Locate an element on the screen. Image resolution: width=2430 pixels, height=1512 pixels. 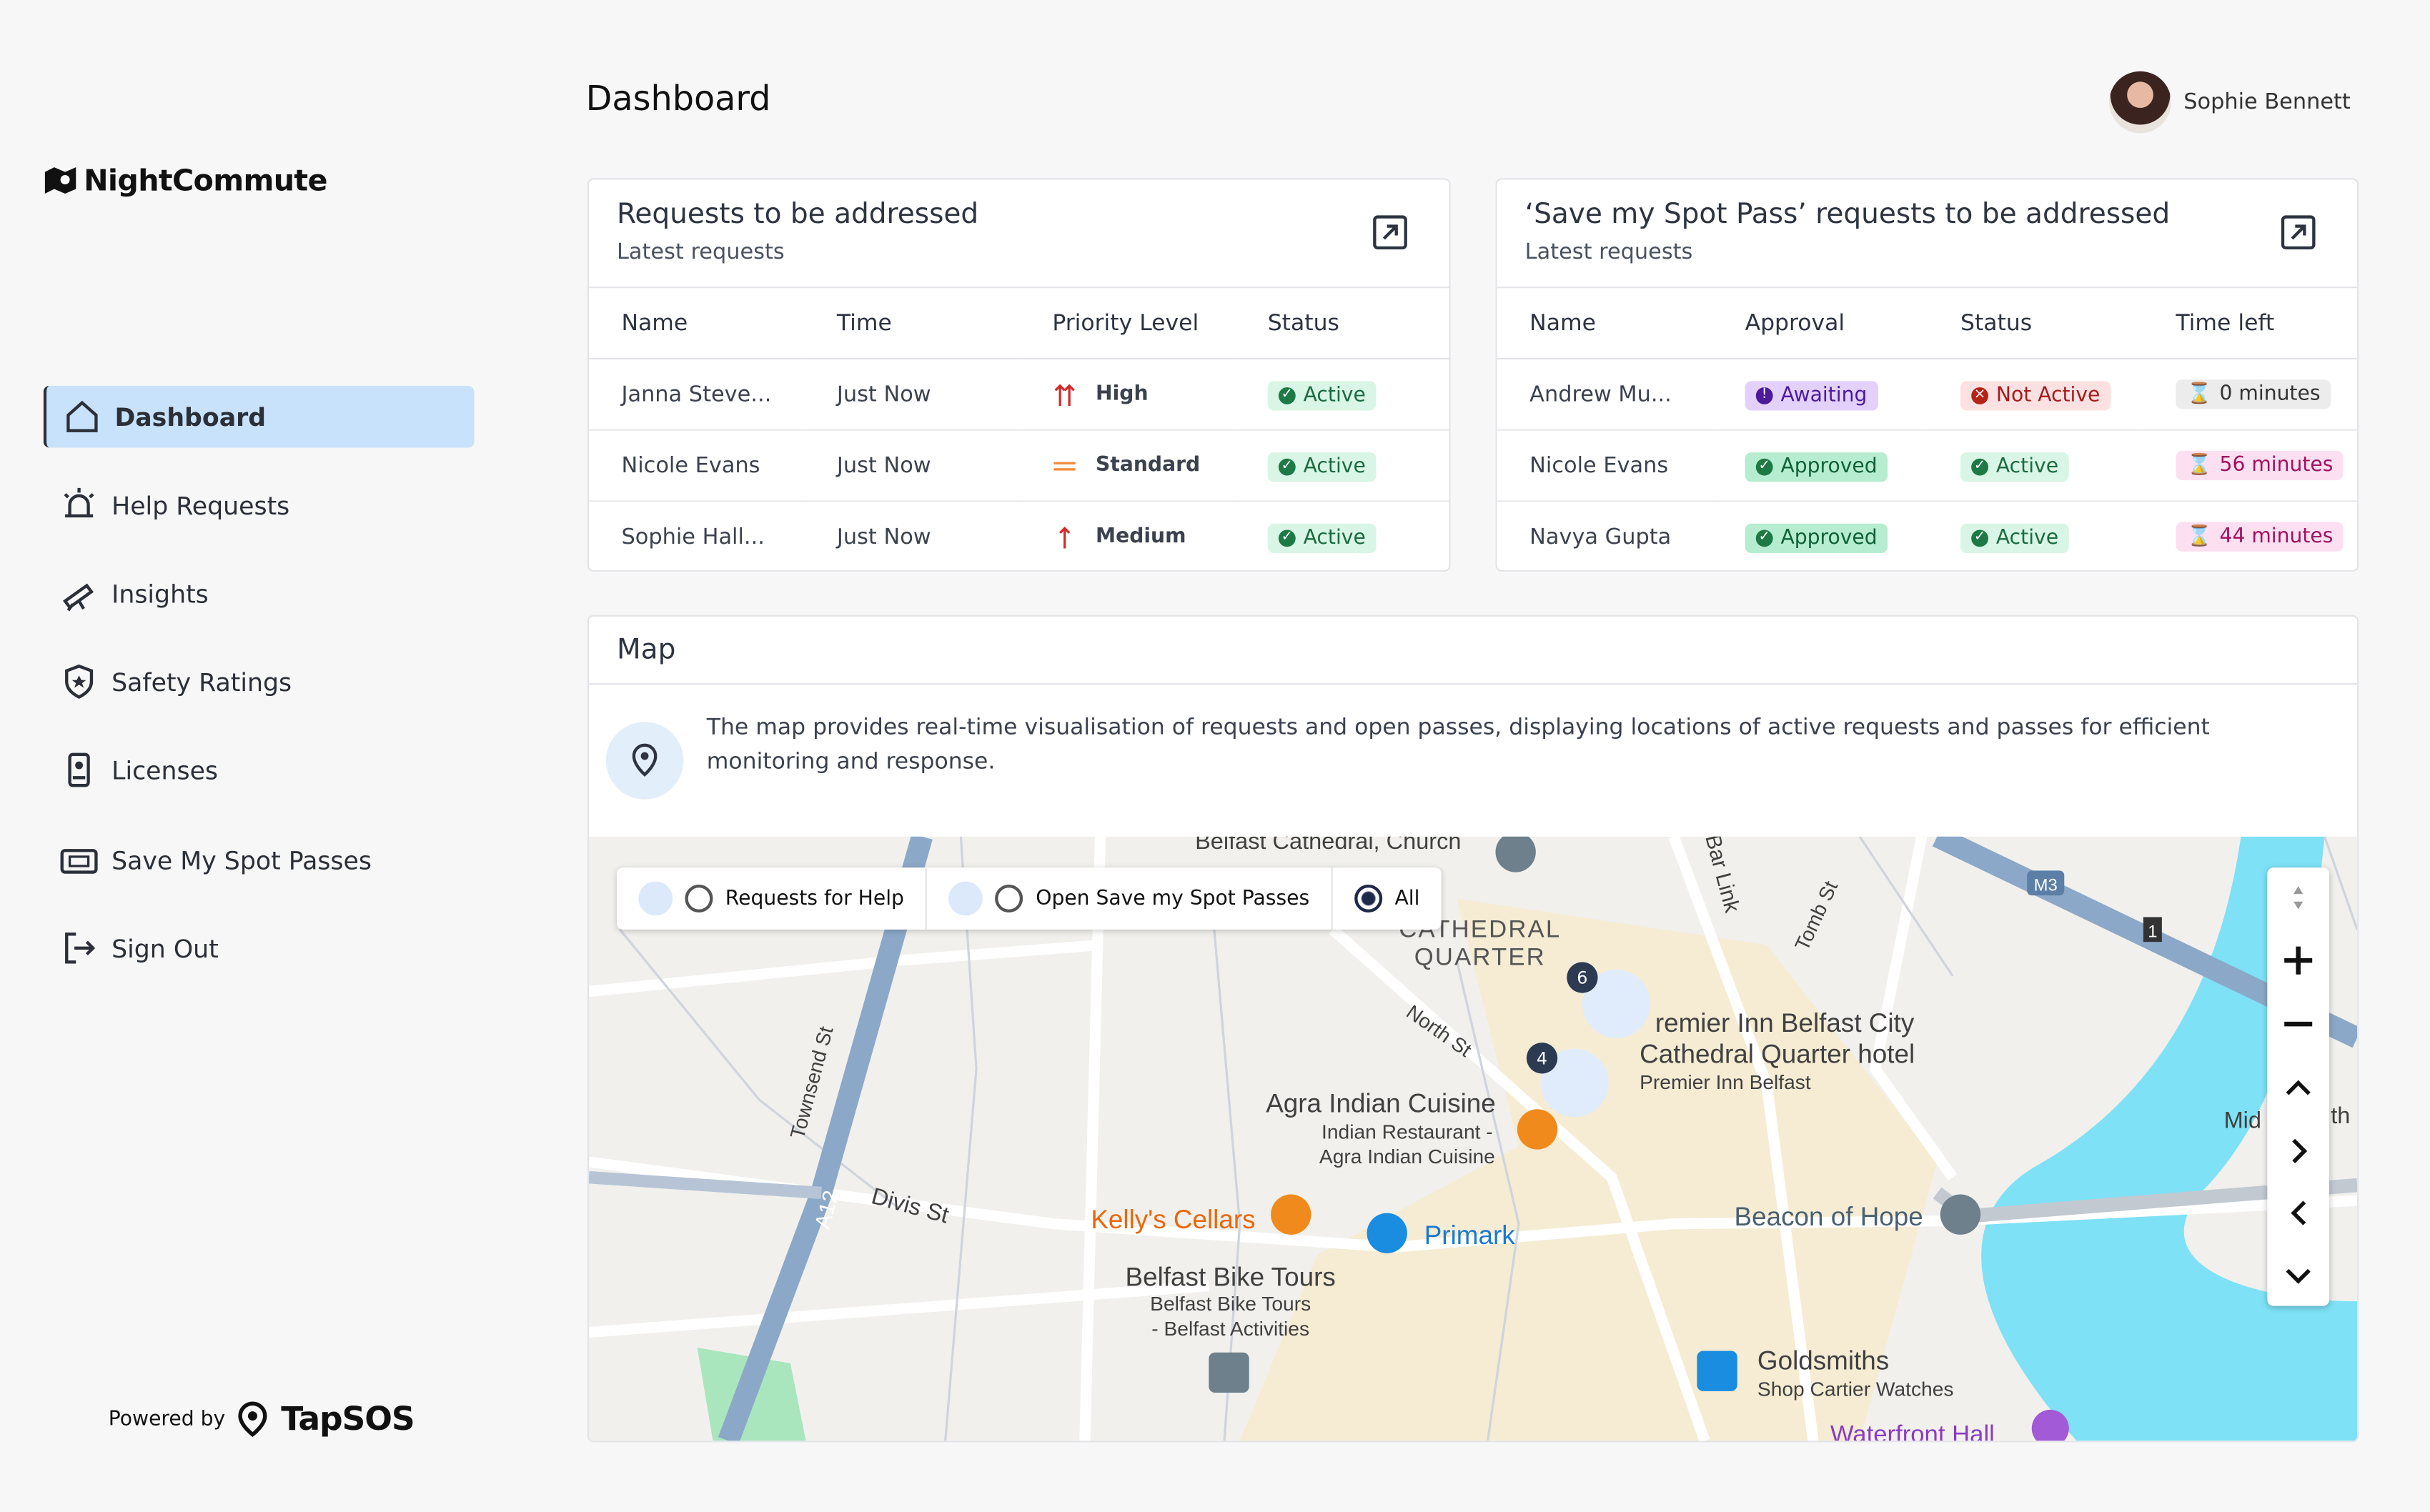
nav-item: Sign Out is located at coordinates (258, 948).